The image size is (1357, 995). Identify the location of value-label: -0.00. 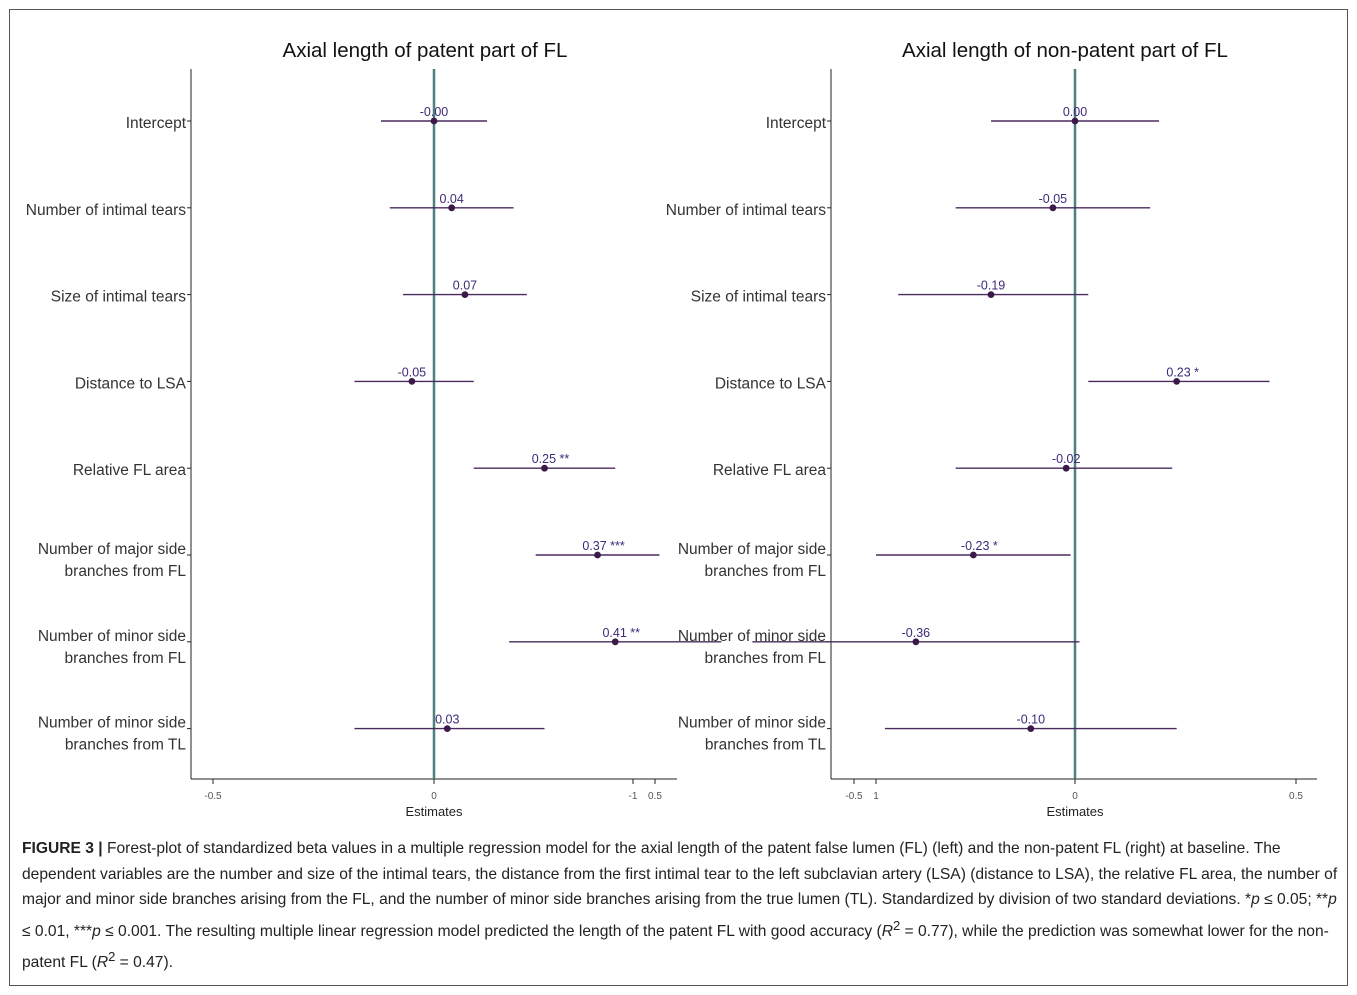
(434, 112).